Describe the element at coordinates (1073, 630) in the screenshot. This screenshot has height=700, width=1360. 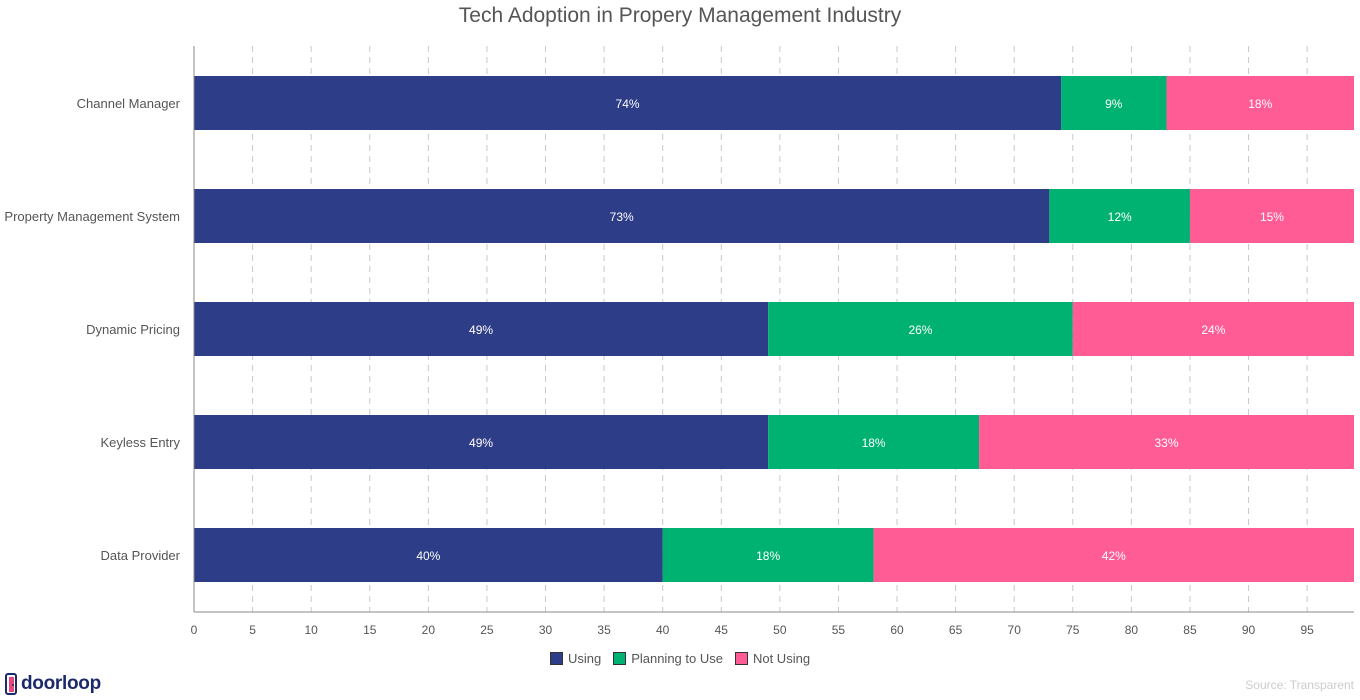
I see `x-tick-label: 75` at that location.